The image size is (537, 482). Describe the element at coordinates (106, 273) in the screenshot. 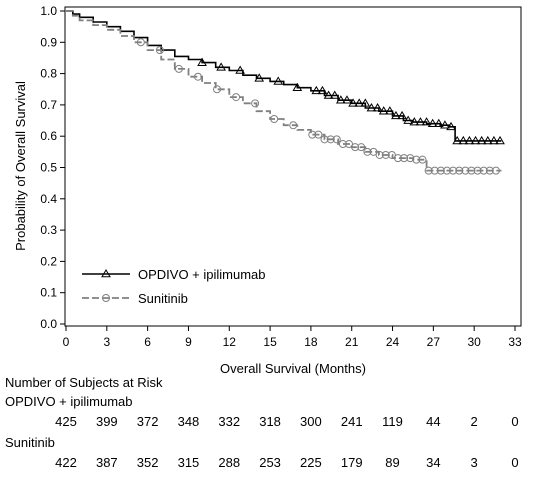

I see `legend-marker-opdivo-ipilimumab` at that location.